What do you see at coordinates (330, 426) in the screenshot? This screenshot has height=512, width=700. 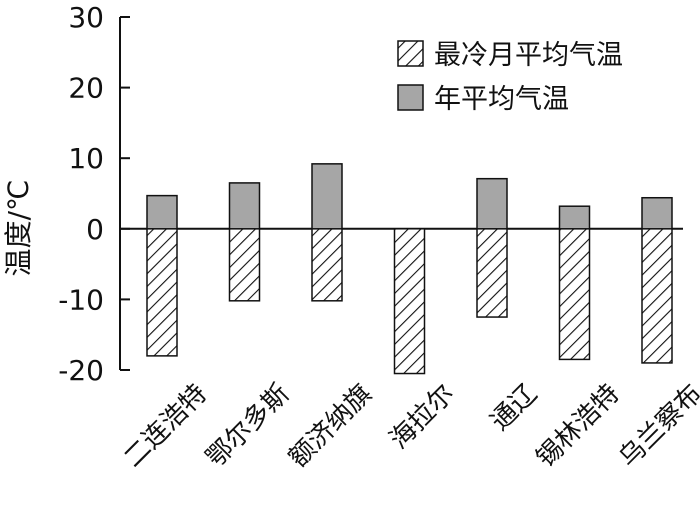 I see `category-label: 额济纳旗` at bounding box center [330, 426].